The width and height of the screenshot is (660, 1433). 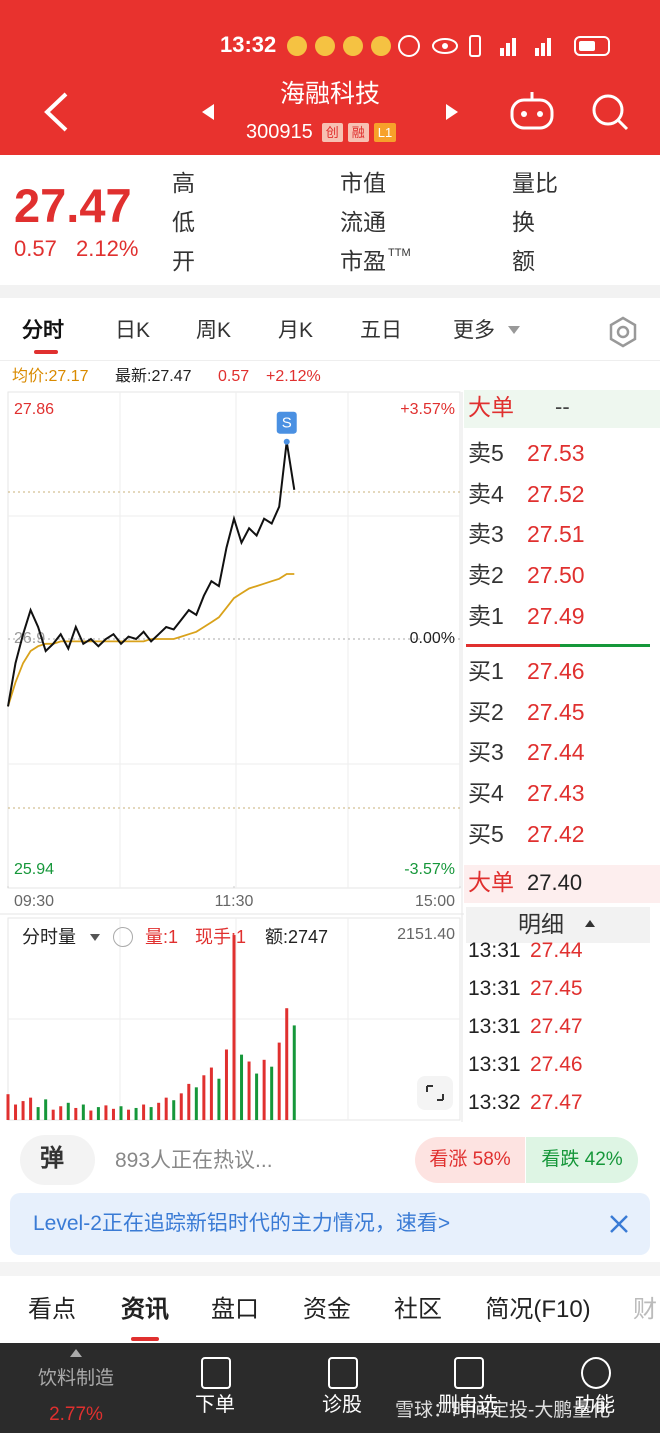 I want to click on trade-price: 27.45, so click(x=556, y=988).